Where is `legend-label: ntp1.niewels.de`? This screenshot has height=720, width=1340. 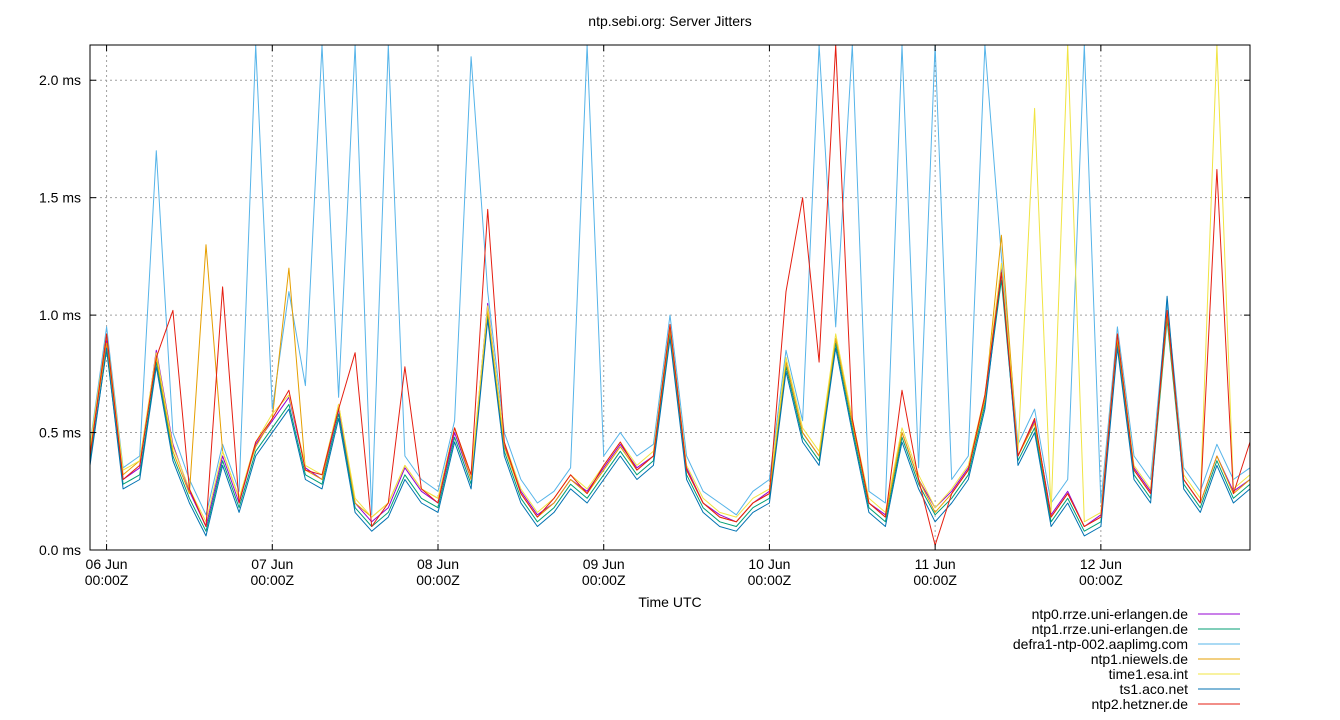
legend-label: ntp1.niewels.de is located at coordinates (1140, 659).